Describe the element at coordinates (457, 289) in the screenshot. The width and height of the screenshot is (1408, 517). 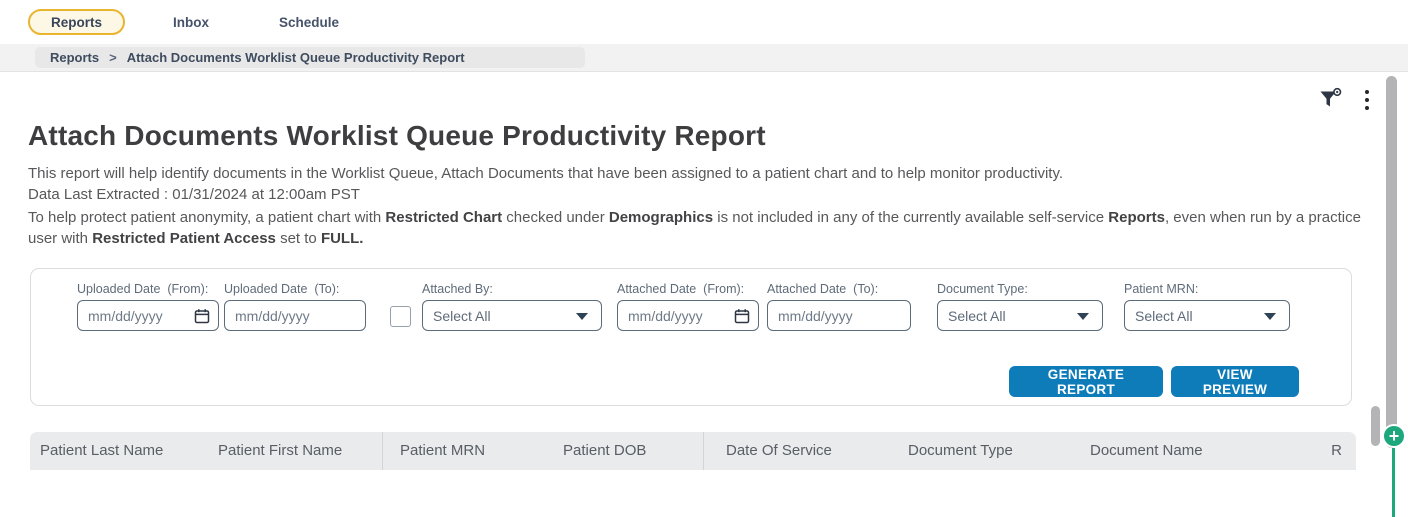
I see `attached-by-label: Attached By:` at that location.